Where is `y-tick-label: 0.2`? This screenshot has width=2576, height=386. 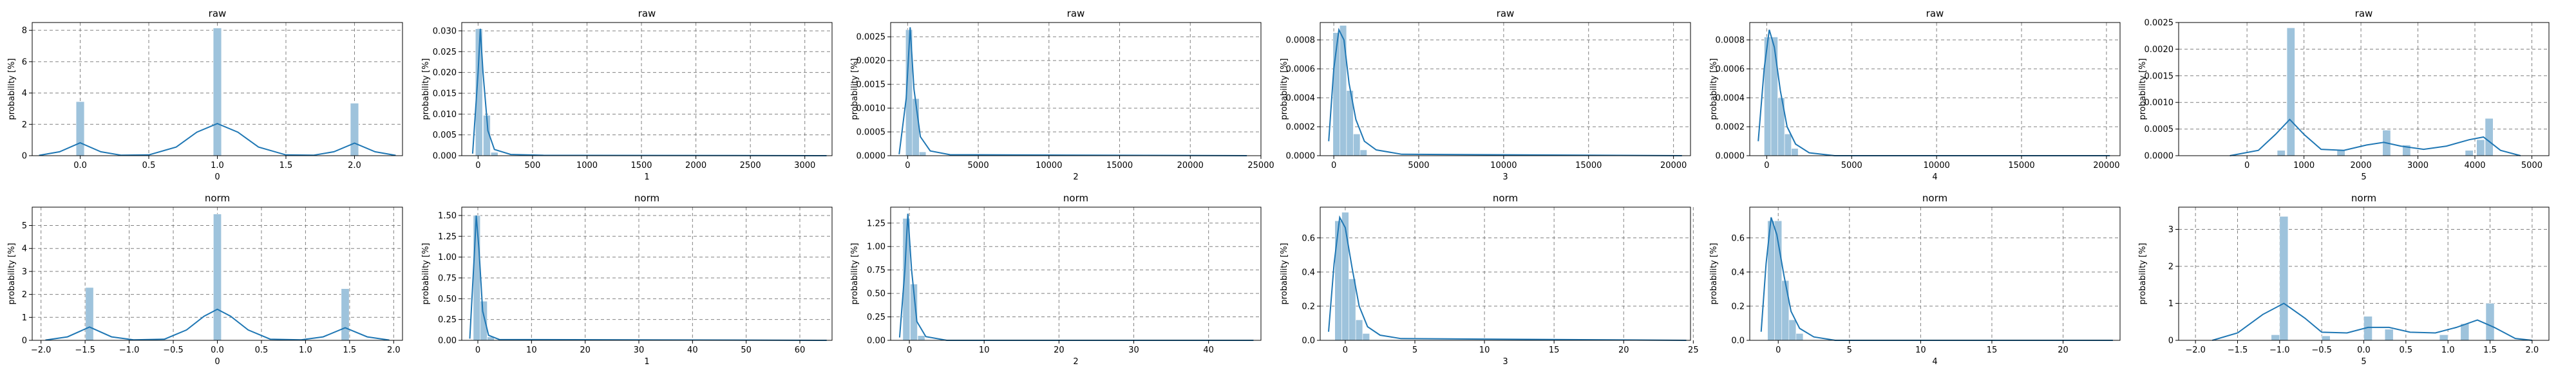 y-tick-label: 0.2 is located at coordinates (1738, 306).